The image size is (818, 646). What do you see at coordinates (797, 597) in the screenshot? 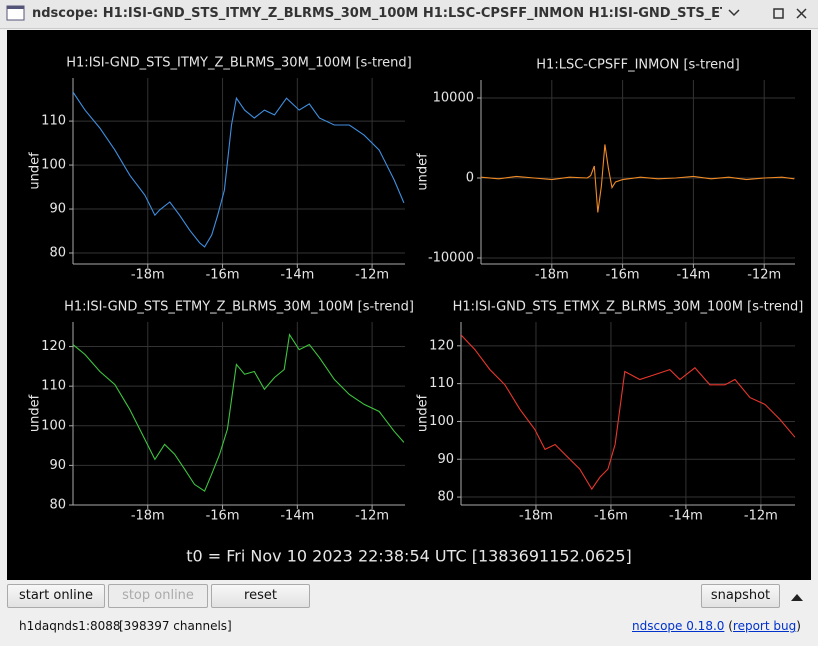
I see `expand-arrow` at bounding box center [797, 597].